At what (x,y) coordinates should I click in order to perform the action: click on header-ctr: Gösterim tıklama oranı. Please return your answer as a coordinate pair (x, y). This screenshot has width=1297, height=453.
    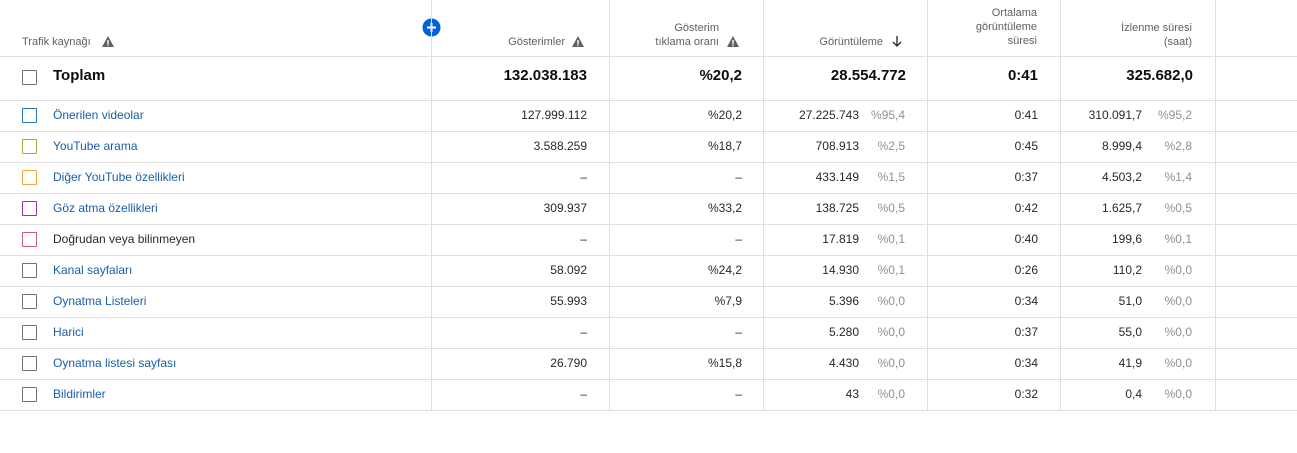
    Looking at the image, I should click on (687, 35).